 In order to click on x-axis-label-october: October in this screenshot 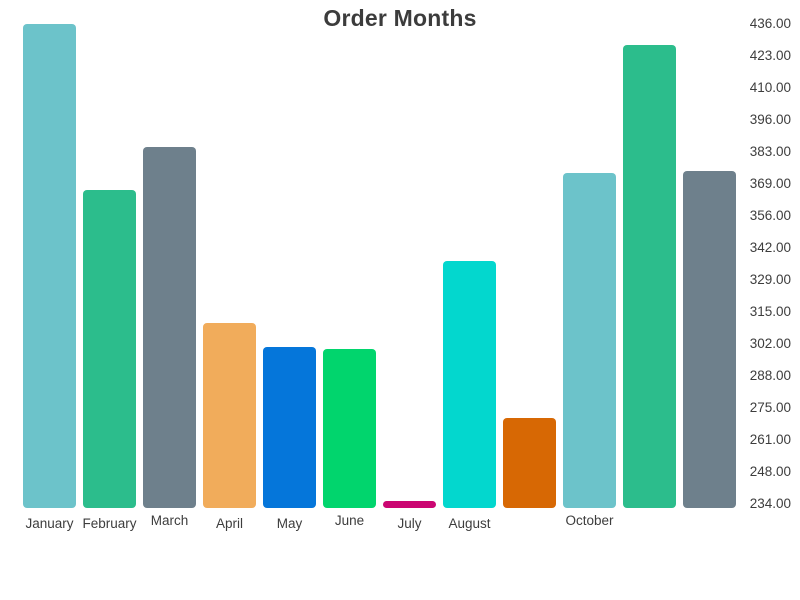, I will do `click(589, 520)`.